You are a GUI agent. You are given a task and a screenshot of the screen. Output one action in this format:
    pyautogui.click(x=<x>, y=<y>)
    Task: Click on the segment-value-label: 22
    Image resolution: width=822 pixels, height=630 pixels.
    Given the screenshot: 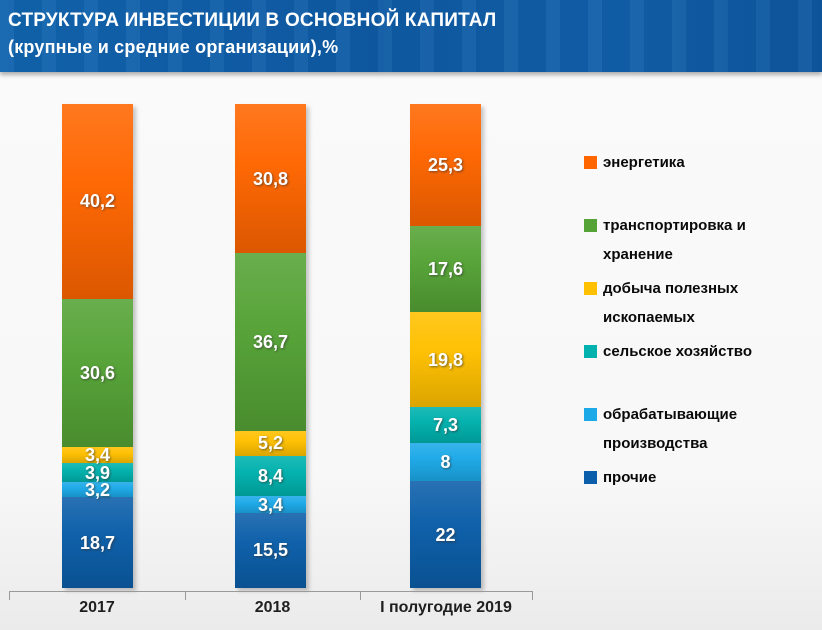 What is the action you would take?
    pyautogui.click(x=445, y=534)
    